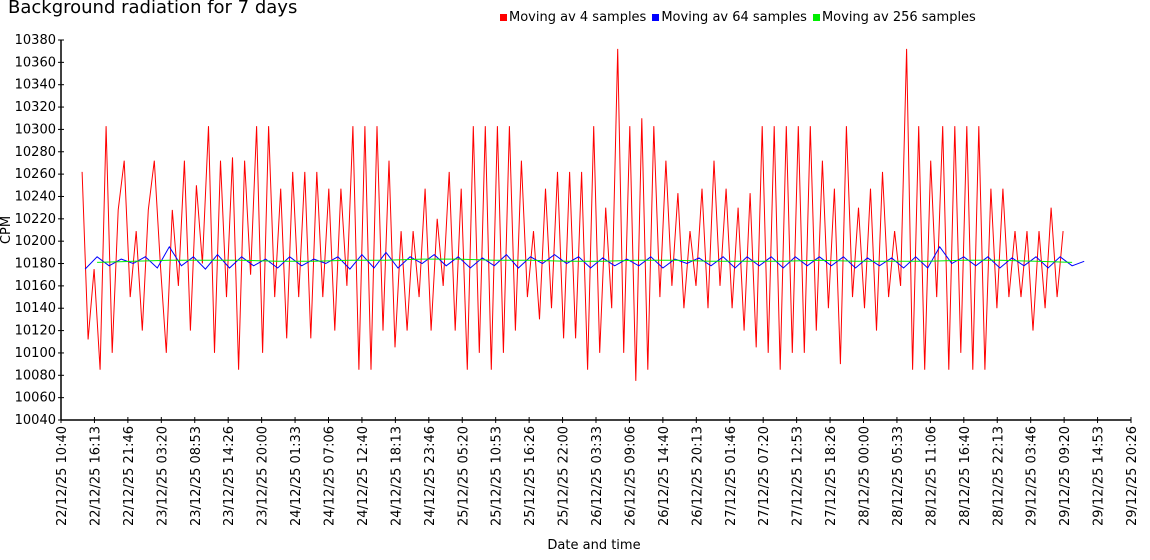 The width and height of the screenshot is (1150, 560). I want to click on x-tick-label: 28/12/25 11:06, so click(931, 476).